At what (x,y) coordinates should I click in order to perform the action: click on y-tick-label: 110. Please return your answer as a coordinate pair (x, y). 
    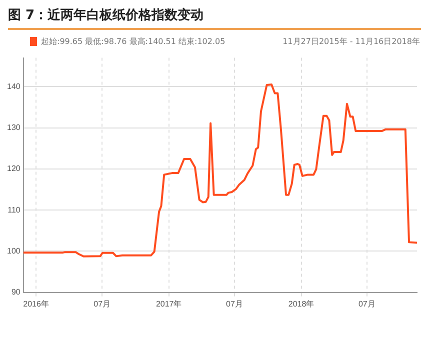
    Looking at the image, I should click on (14, 209).